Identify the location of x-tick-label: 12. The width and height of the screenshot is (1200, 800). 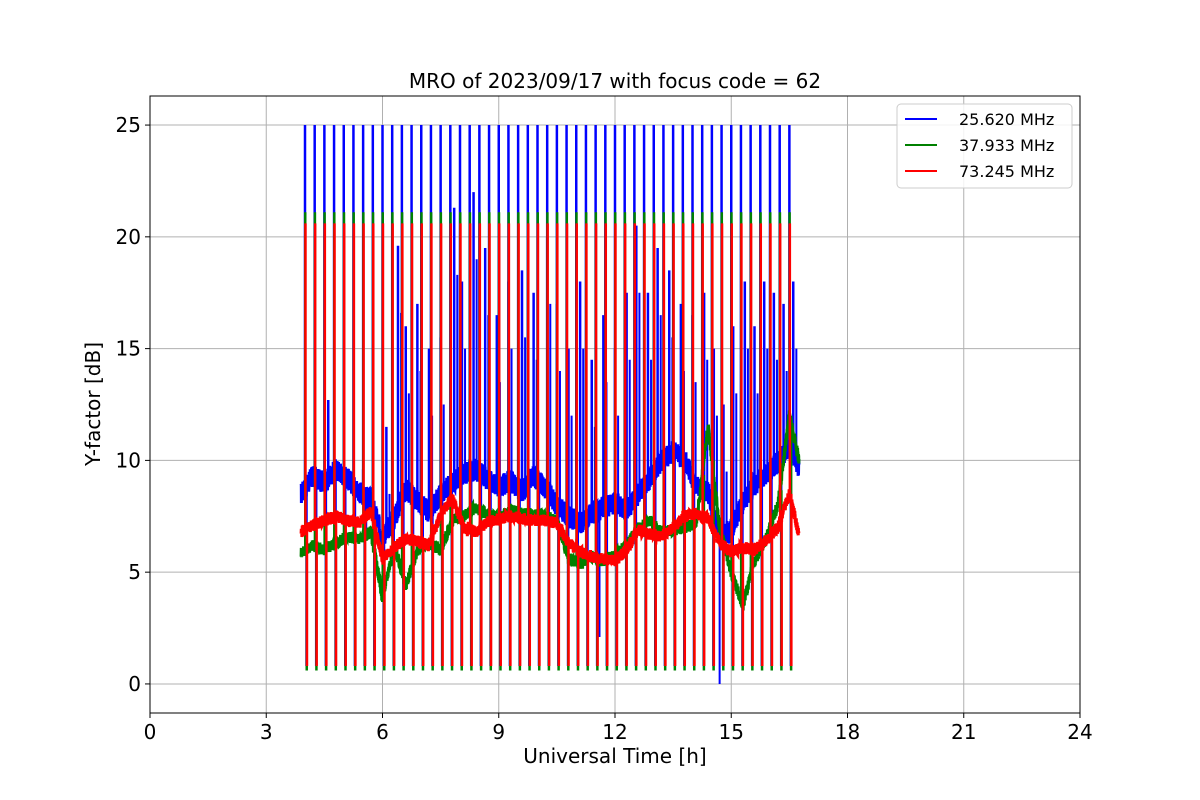
(614, 732).